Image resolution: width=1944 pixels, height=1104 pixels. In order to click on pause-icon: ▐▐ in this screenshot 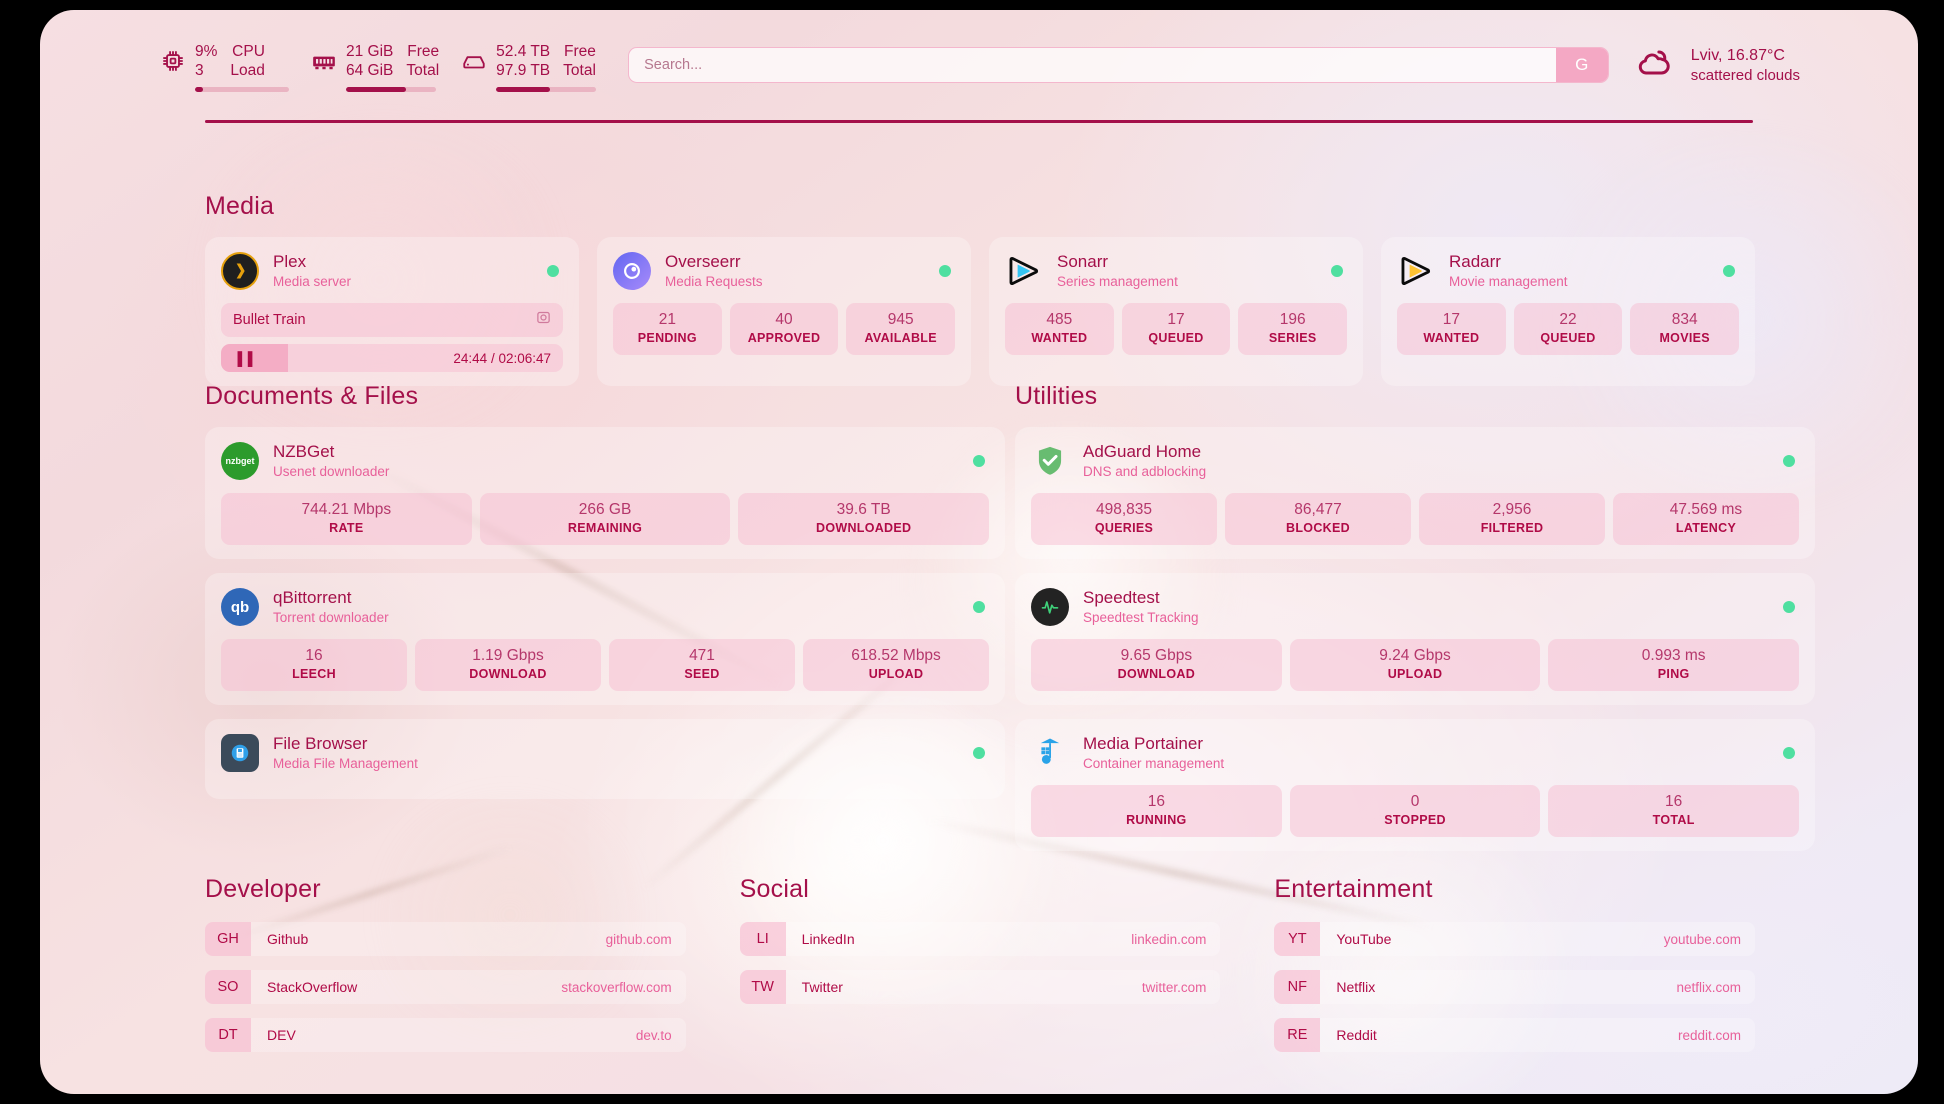, I will do `click(243, 358)`.